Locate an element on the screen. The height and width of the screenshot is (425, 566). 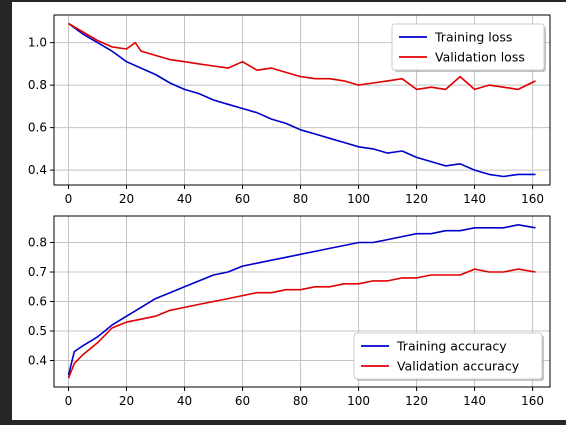
legend-label: Training accuracy is located at coordinates (451, 346).